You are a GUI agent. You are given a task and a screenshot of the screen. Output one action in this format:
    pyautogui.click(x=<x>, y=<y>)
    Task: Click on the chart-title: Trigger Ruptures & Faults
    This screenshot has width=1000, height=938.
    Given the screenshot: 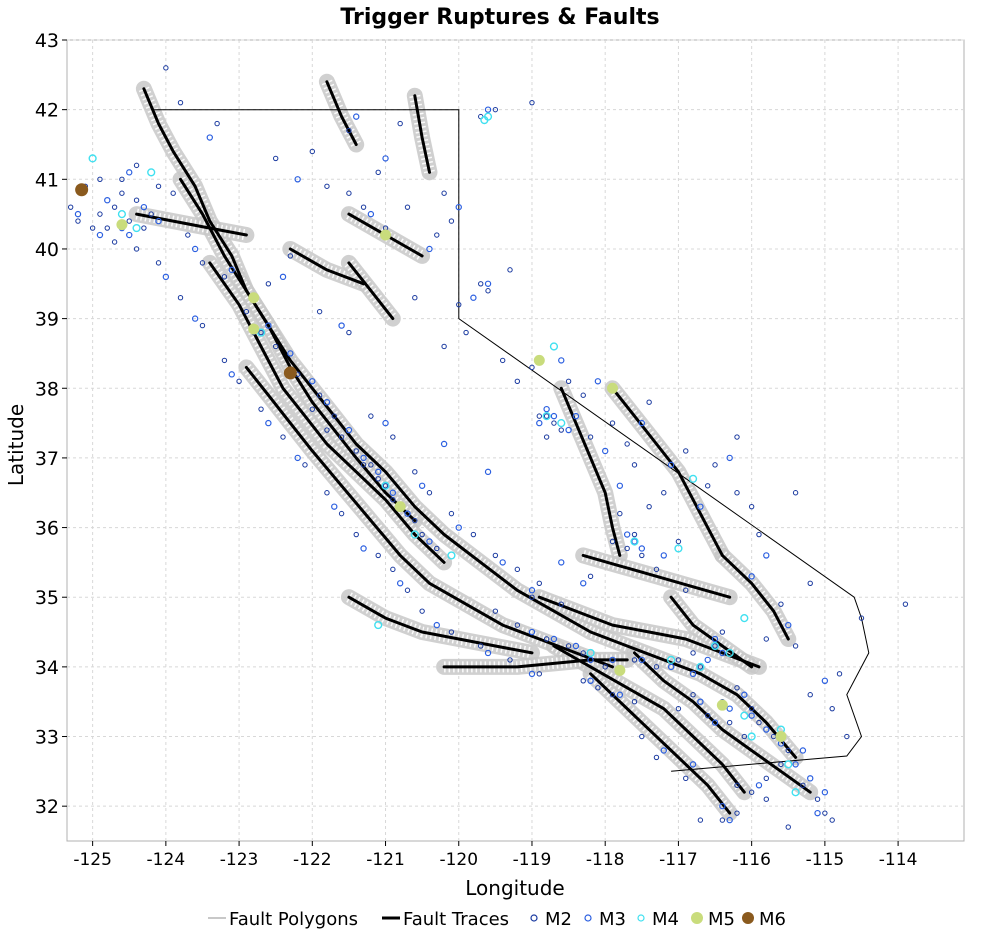 What is the action you would take?
    pyautogui.click(x=499, y=17)
    